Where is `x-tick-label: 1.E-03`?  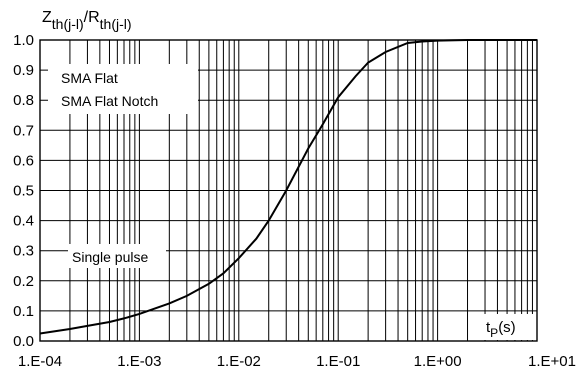 x-tick-label: 1.E-03 is located at coordinates (139, 361).